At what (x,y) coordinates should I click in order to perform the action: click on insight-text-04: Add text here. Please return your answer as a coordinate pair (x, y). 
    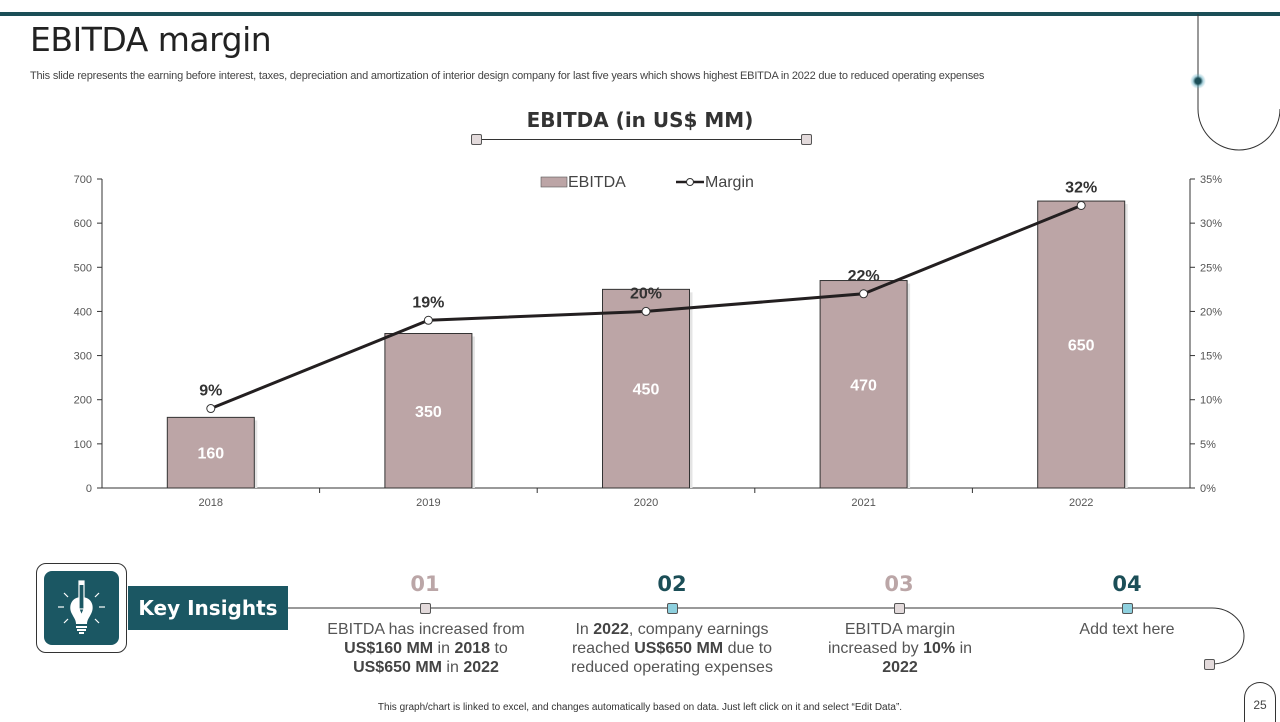
    Looking at the image, I should click on (1127, 629).